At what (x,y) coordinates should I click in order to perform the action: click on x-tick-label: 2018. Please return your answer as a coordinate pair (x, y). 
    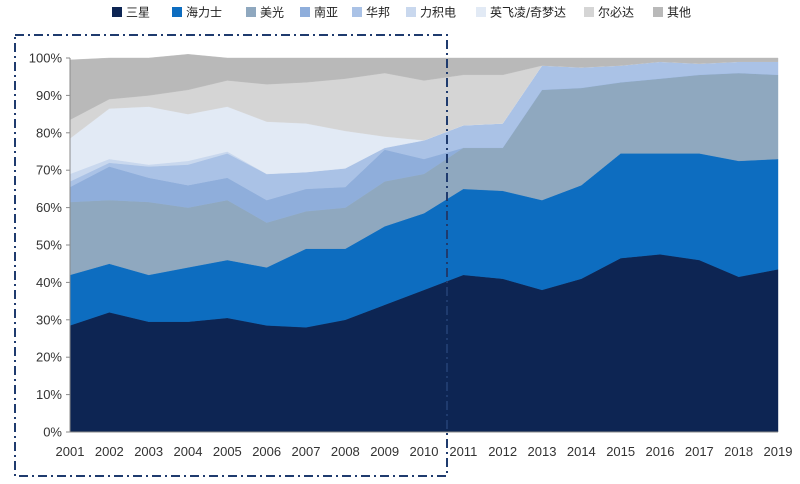
    Looking at the image, I should click on (738, 451).